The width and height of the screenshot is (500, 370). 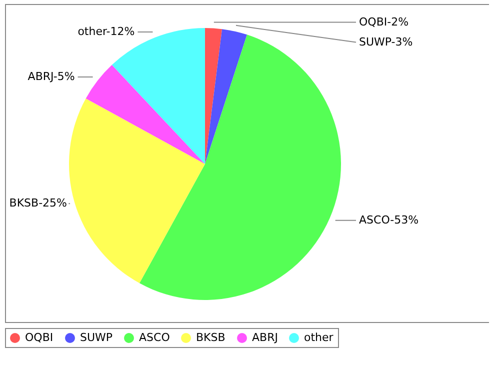 What do you see at coordinates (211, 337) in the screenshot?
I see `legend-label: BKSB` at bounding box center [211, 337].